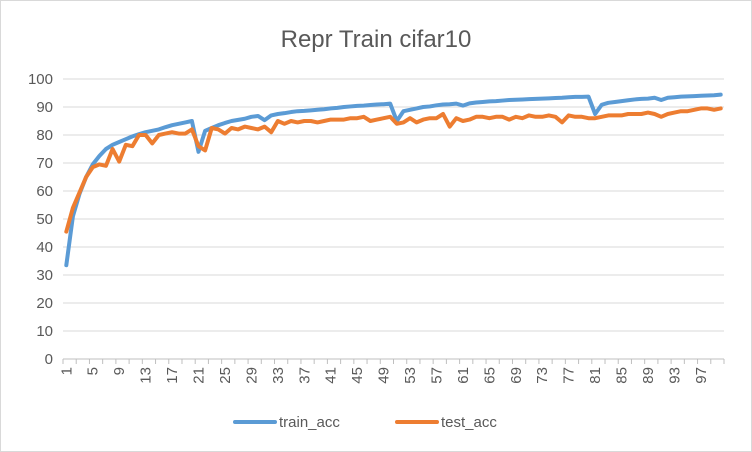 The image size is (752, 452). What do you see at coordinates (463, 375) in the screenshot?
I see `x-tick-label: 61` at bounding box center [463, 375].